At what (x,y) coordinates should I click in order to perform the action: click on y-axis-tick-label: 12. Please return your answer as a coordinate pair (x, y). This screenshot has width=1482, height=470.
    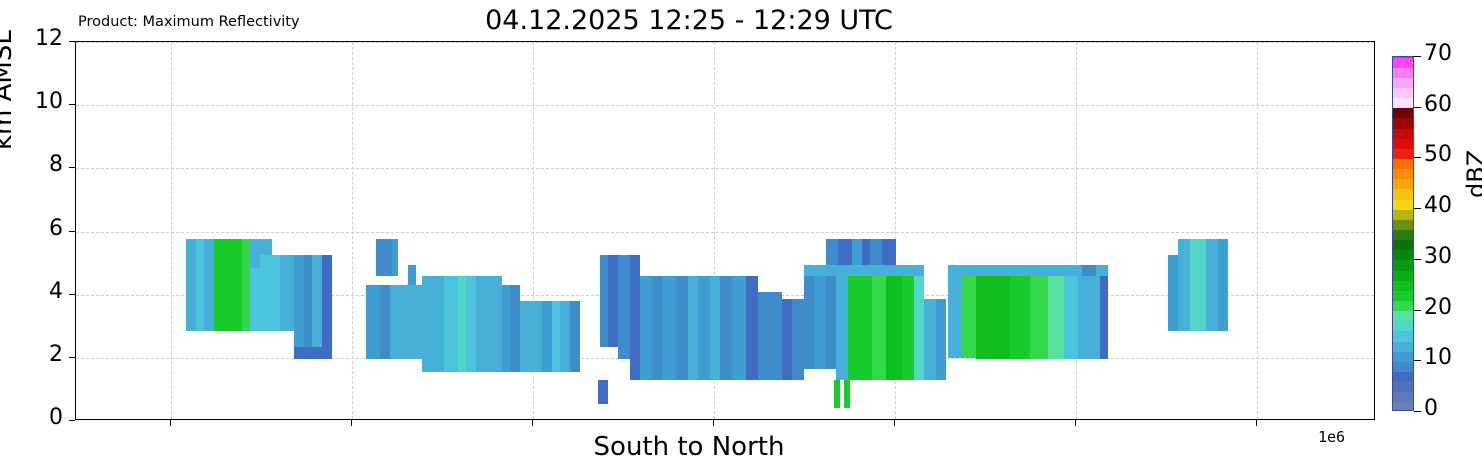
    Looking at the image, I should click on (49, 38).